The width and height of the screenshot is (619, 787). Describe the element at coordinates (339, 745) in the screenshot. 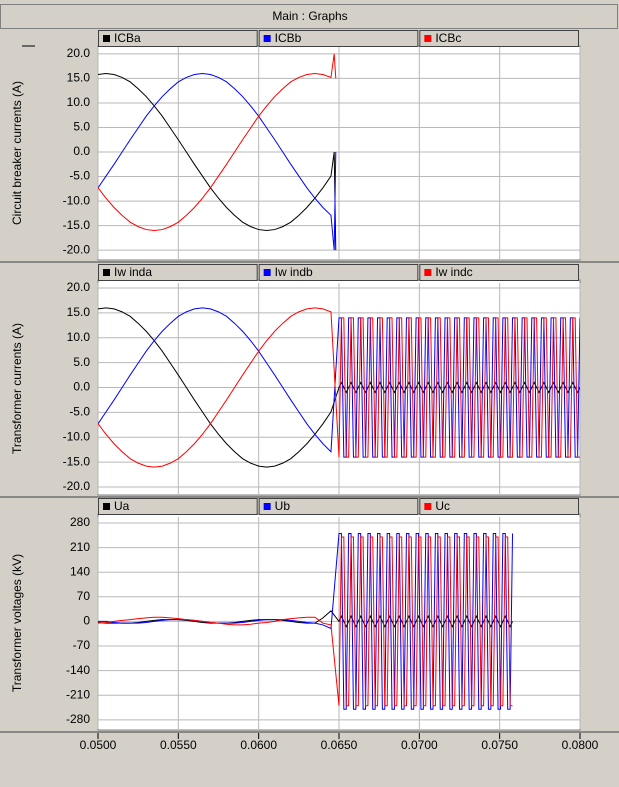

I see `x-tick-label: 0.0650` at that location.